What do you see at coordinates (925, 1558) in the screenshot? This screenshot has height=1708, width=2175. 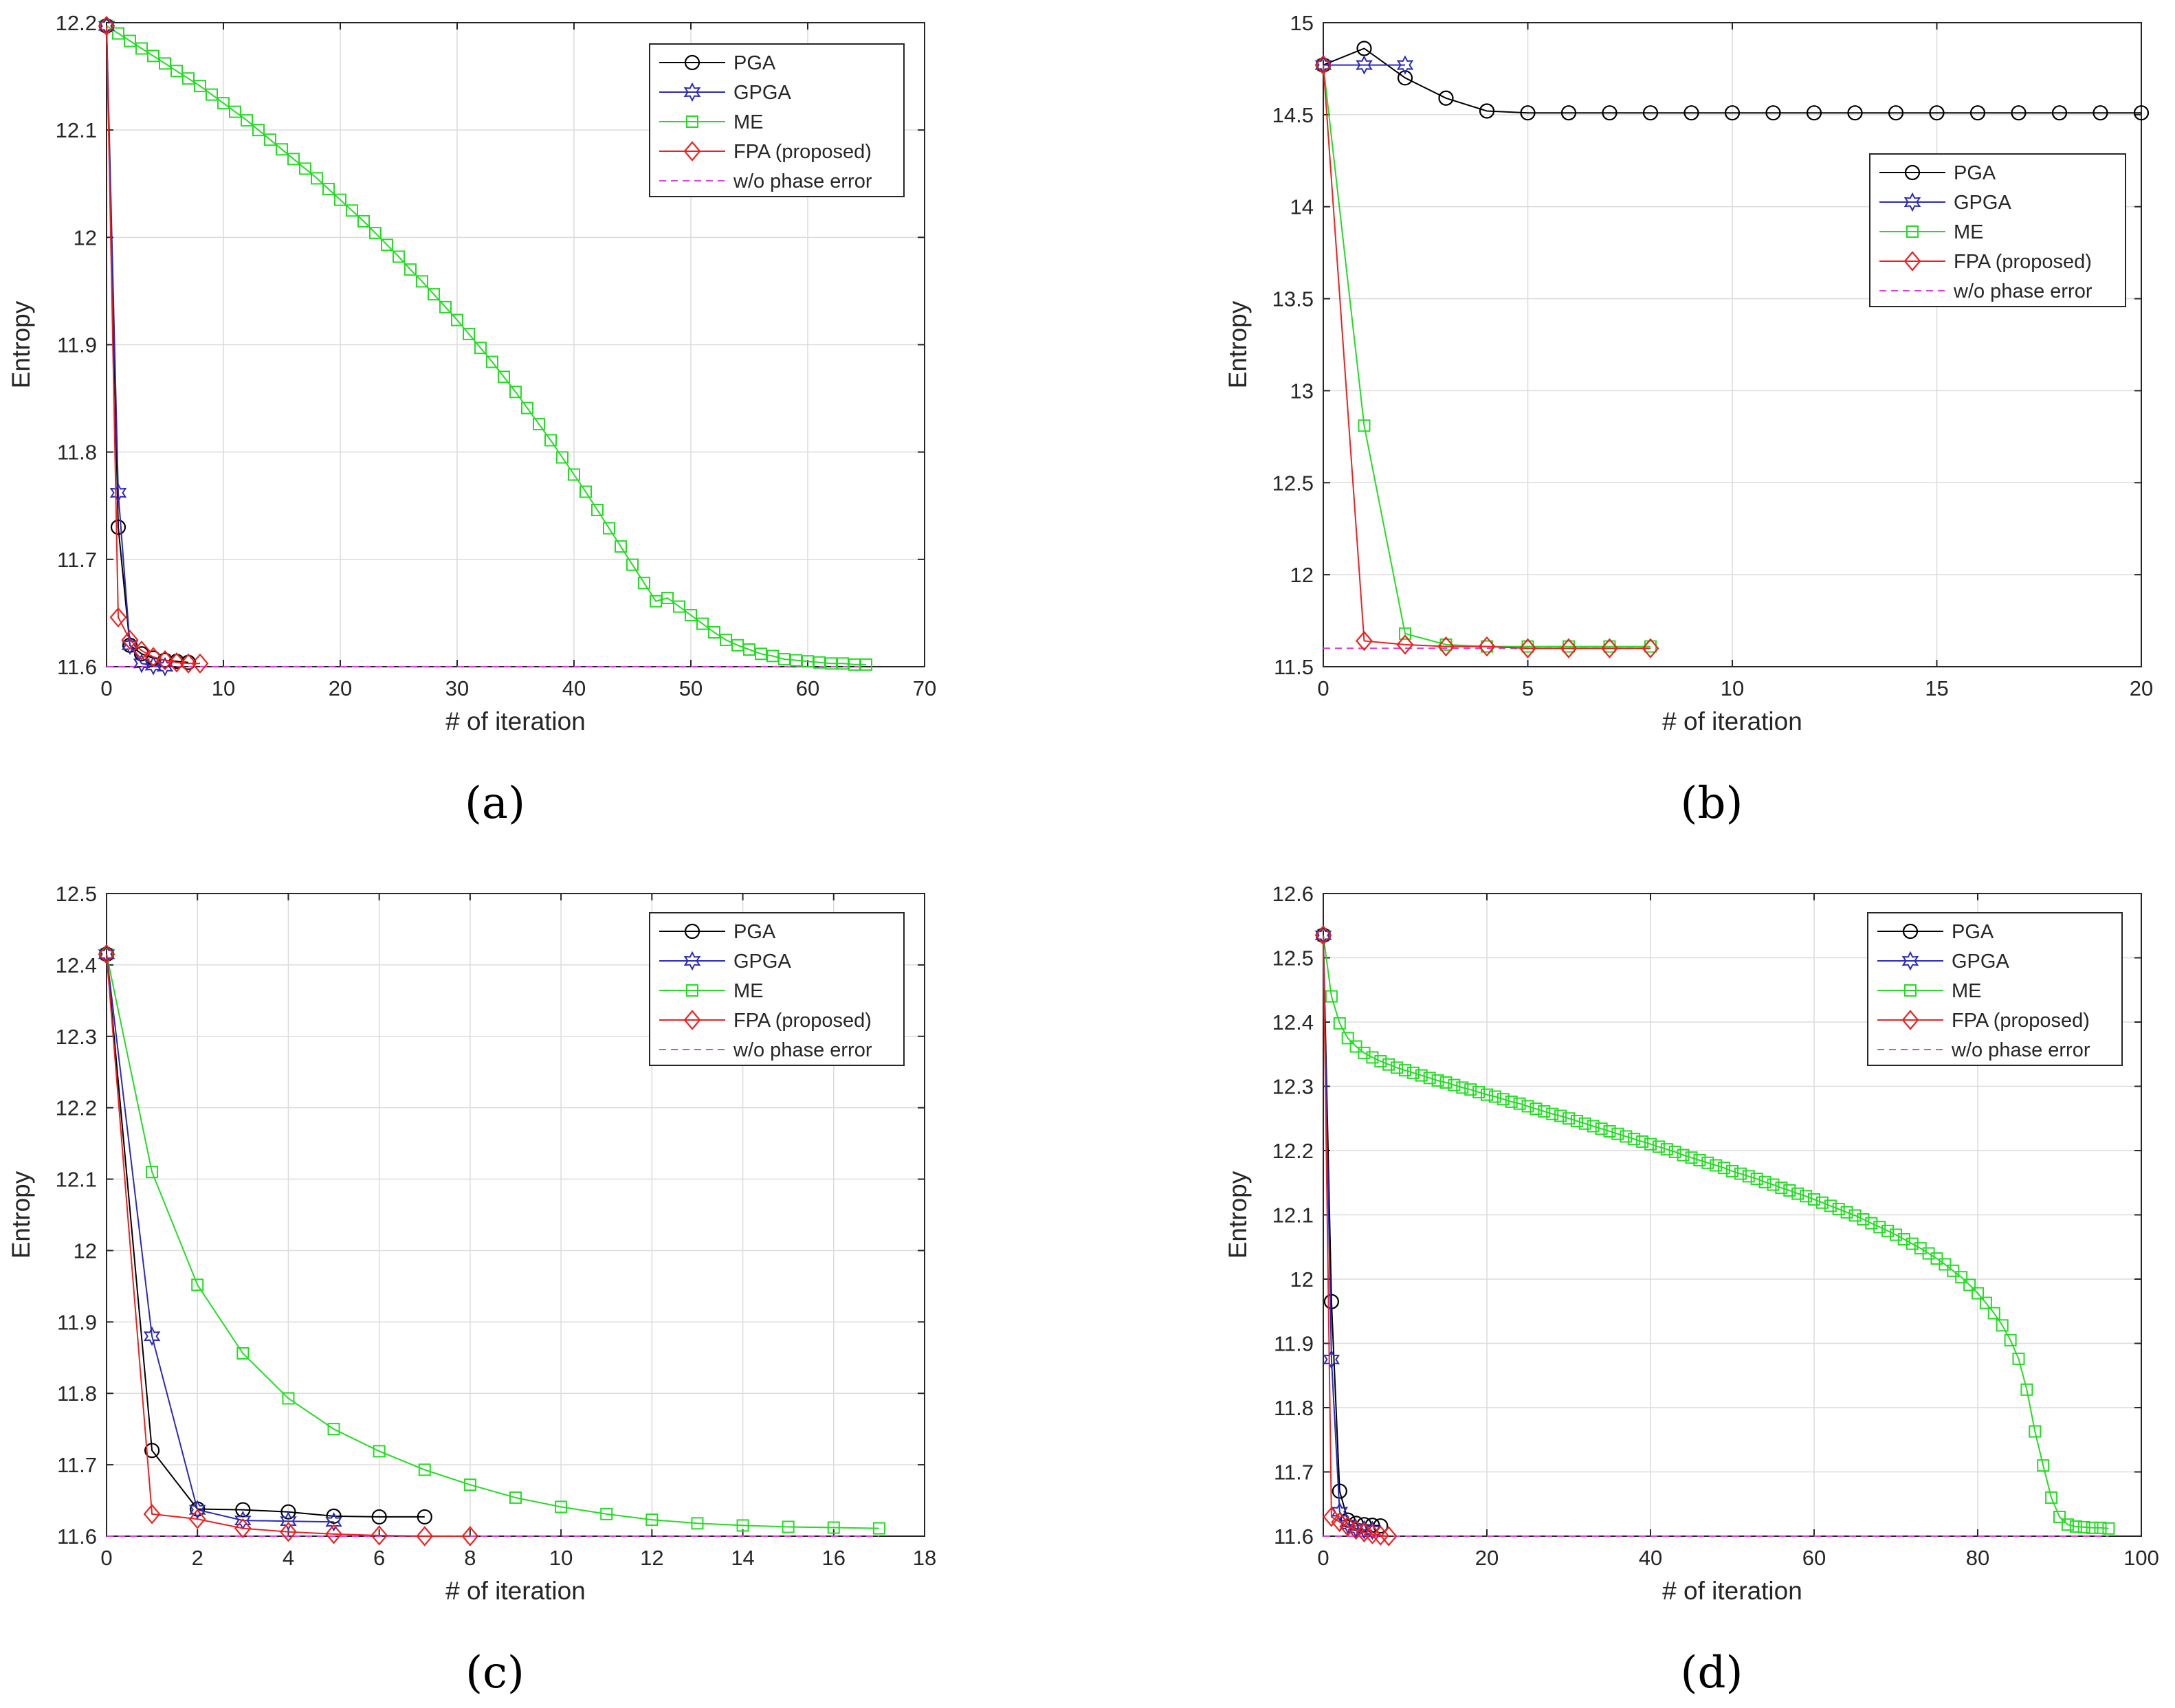 I see `x-tick-label: 18` at bounding box center [925, 1558].